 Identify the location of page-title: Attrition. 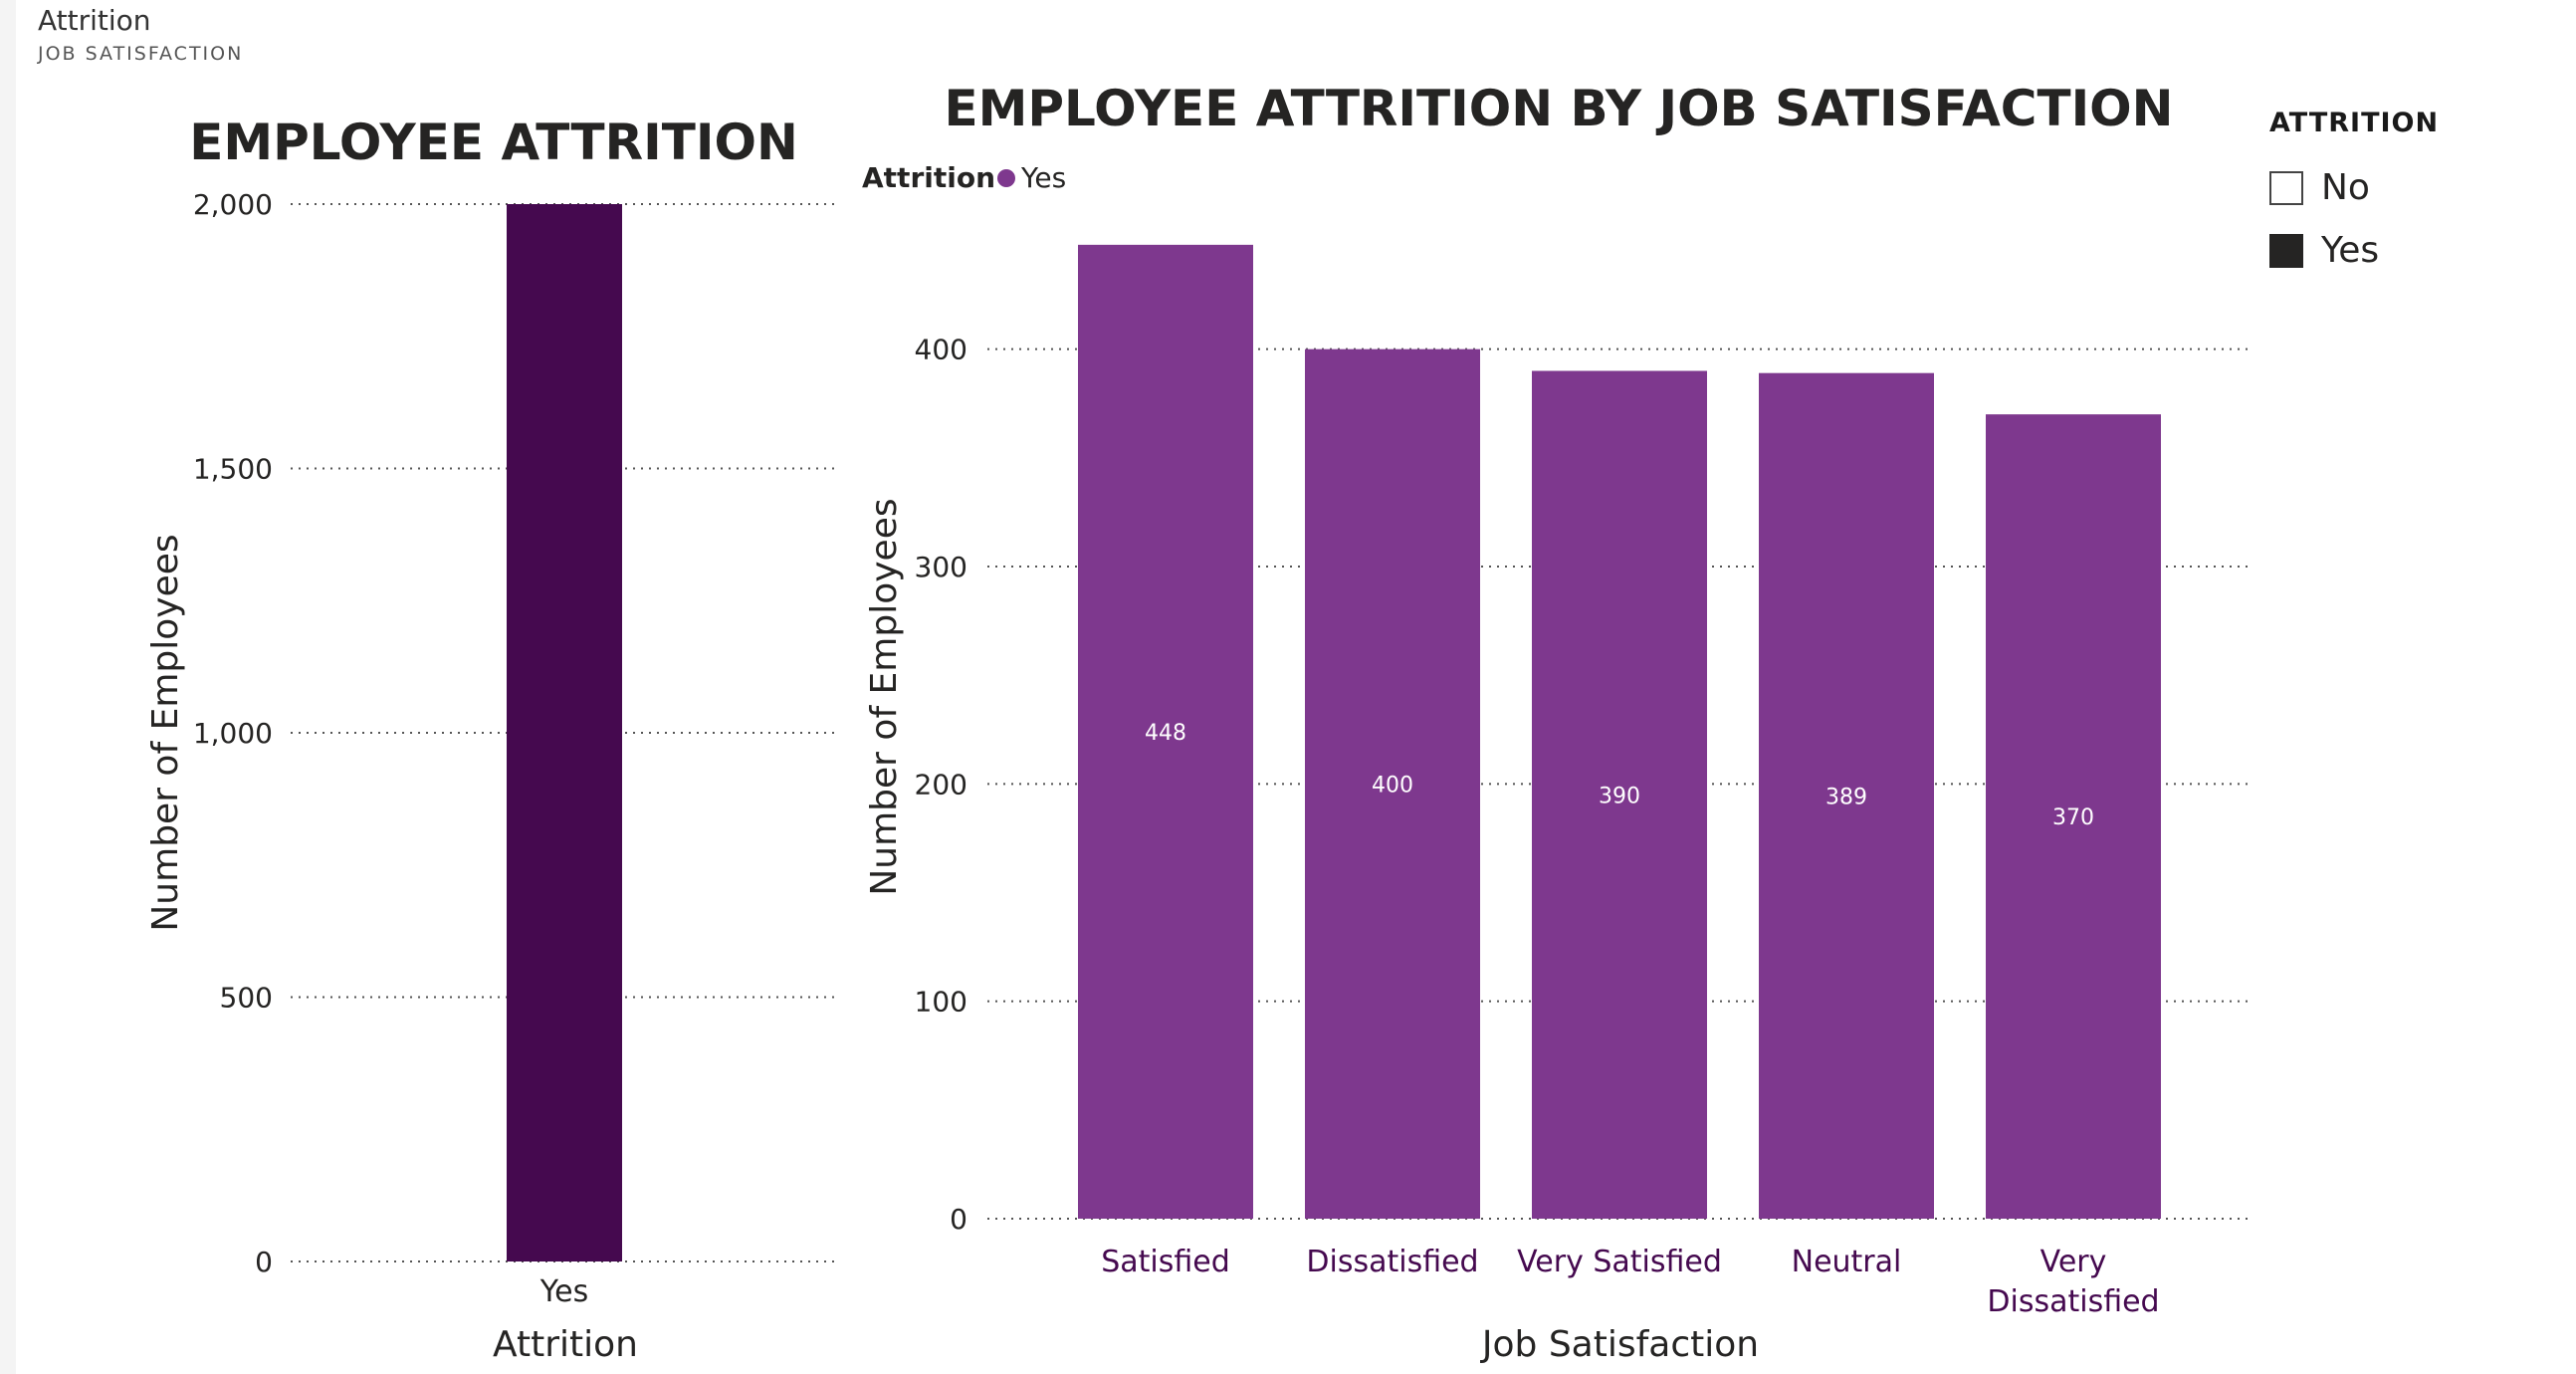
(94, 20).